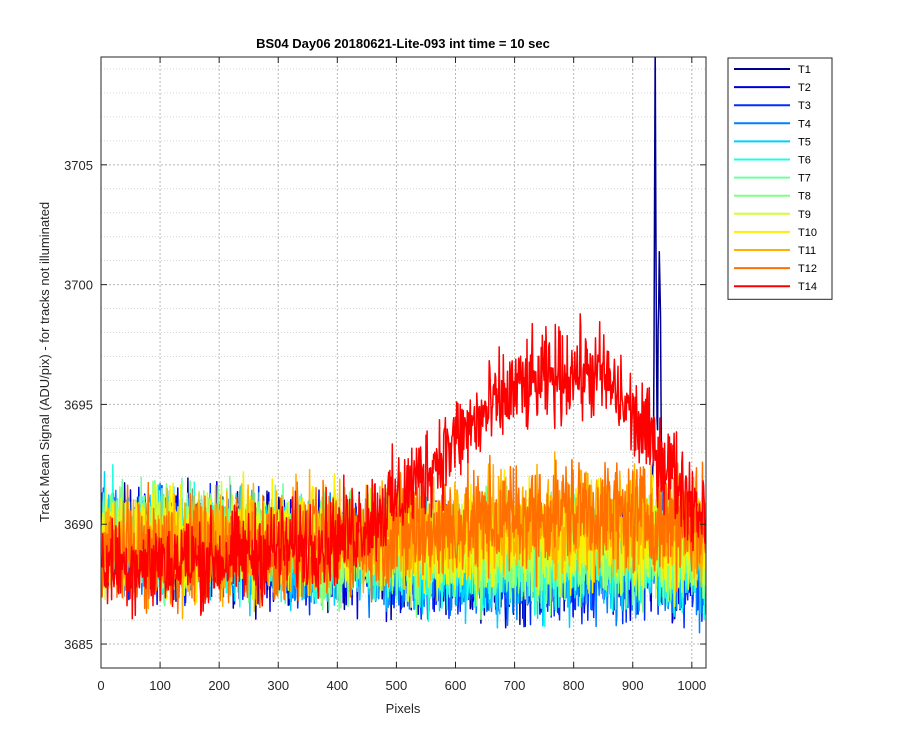  I want to click on legend-label: T1, so click(804, 70).